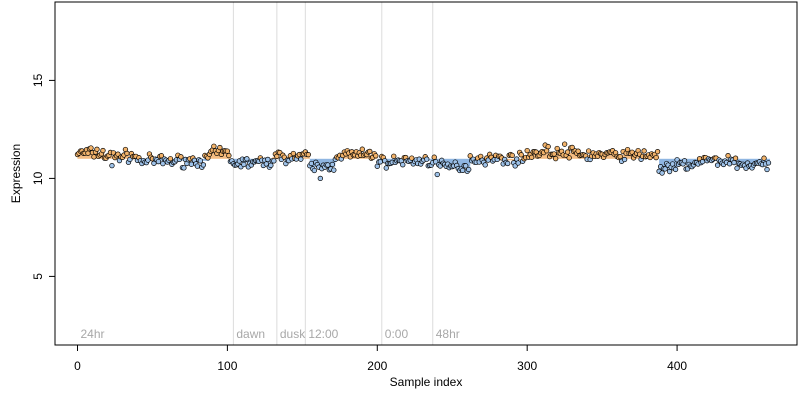 This screenshot has height=400, width=800. What do you see at coordinates (38, 80) in the screenshot?
I see `y-tick-label: 15` at bounding box center [38, 80].